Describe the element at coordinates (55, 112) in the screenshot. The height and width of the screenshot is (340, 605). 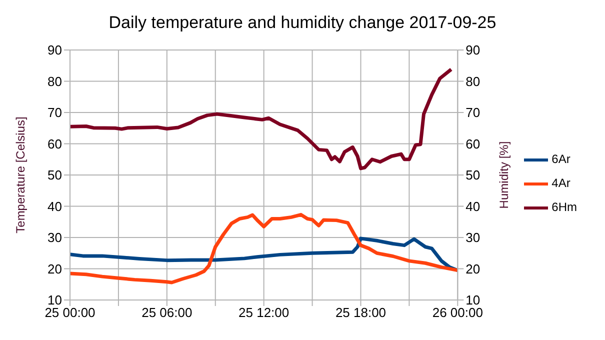
I see `y-tick-label: 70` at that location.